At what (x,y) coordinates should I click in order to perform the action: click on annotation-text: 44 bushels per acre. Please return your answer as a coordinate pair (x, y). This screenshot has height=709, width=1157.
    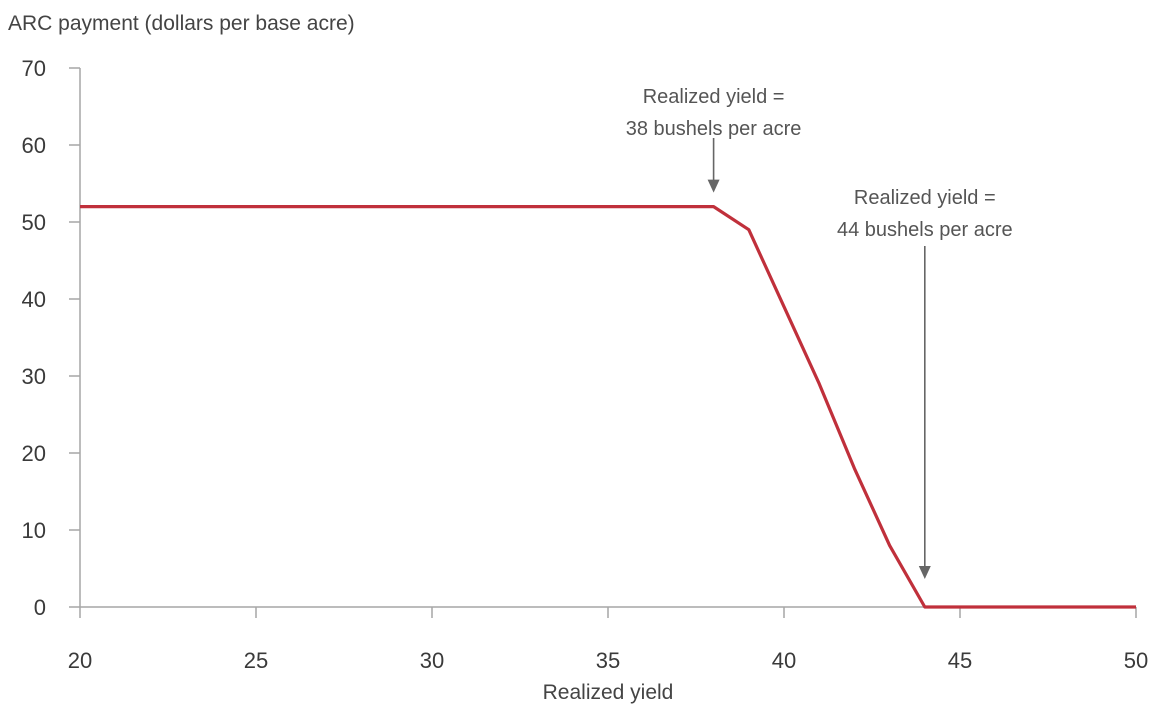
    Looking at the image, I should click on (925, 230).